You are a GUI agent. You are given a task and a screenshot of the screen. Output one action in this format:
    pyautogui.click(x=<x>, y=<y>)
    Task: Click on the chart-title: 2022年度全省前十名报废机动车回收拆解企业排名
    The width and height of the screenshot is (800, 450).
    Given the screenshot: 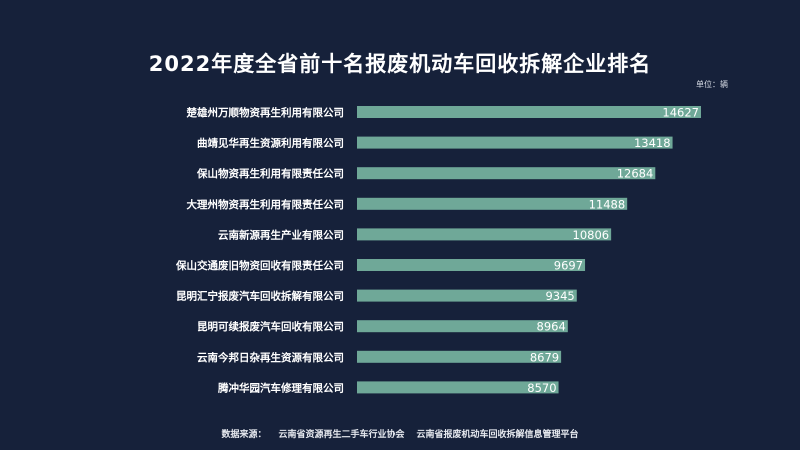 What is the action you would take?
    pyautogui.click(x=400, y=64)
    